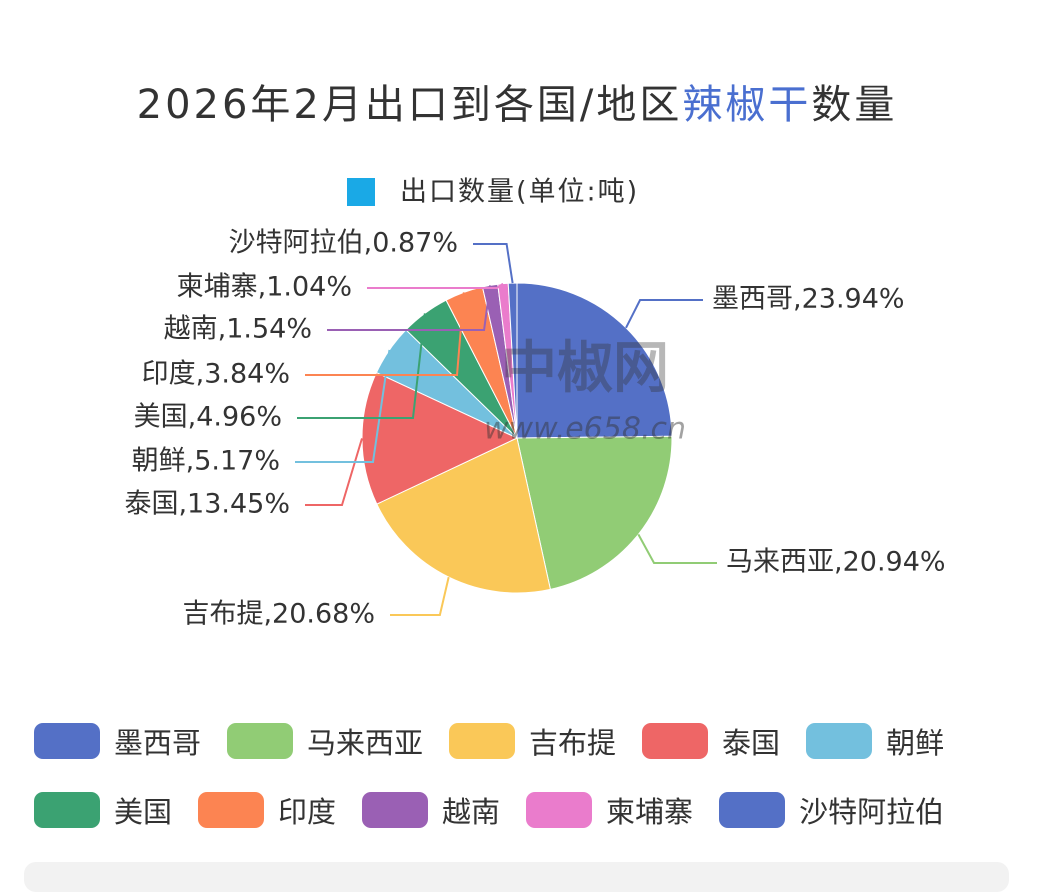  Describe the element at coordinates (206, 461) in the screenshot. I see `data-label: 朝鲜,5.17%` at that location.